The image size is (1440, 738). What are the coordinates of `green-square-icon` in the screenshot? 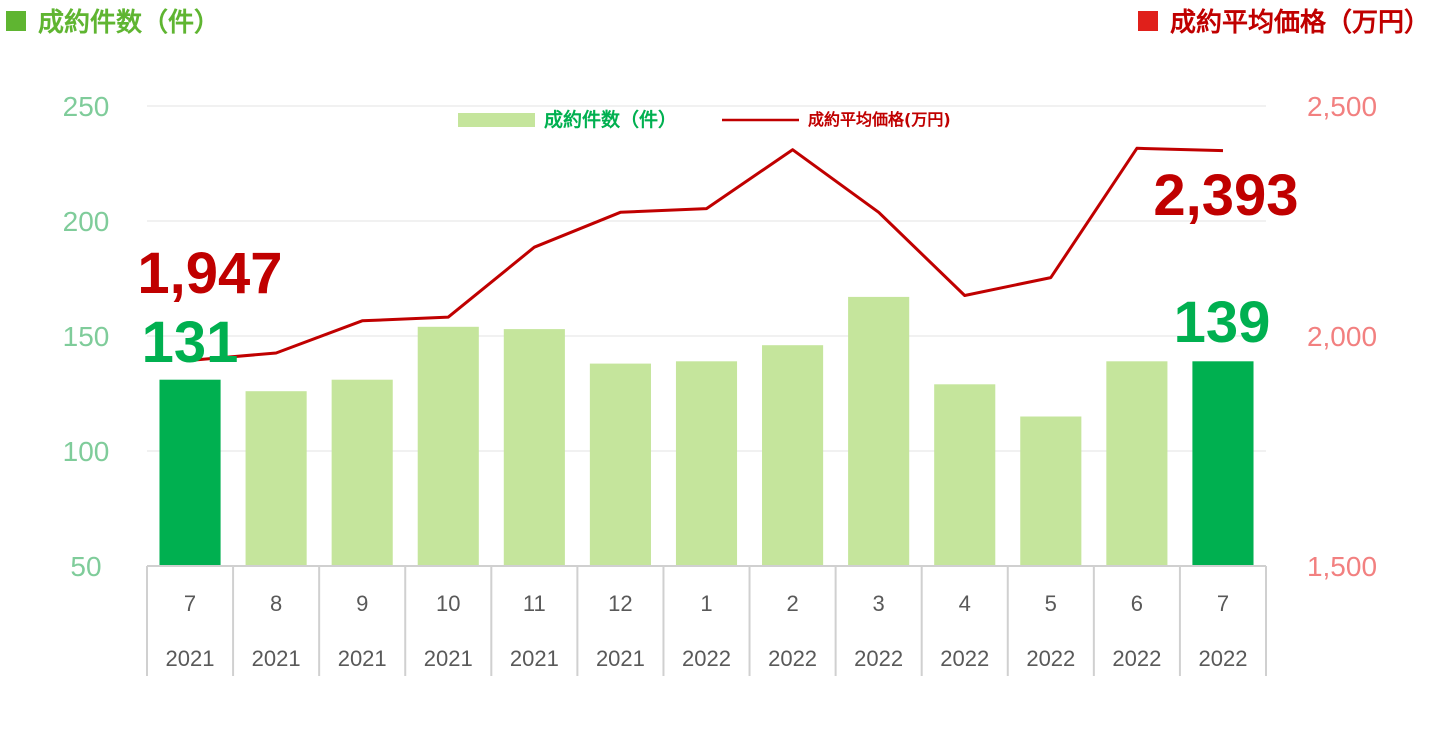 It's located at (16, 20).